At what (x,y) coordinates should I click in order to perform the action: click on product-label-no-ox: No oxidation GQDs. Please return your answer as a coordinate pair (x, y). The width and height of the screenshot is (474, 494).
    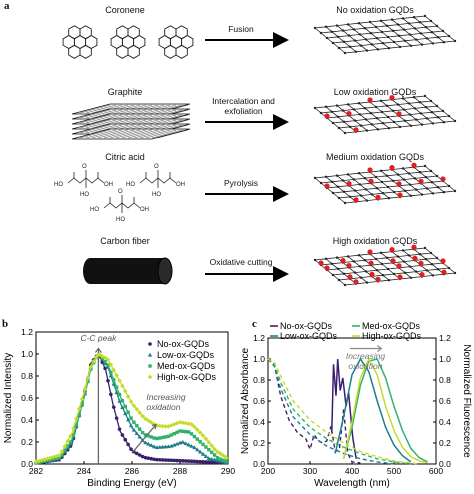
    Looking at the image, I should click on (375, 10).